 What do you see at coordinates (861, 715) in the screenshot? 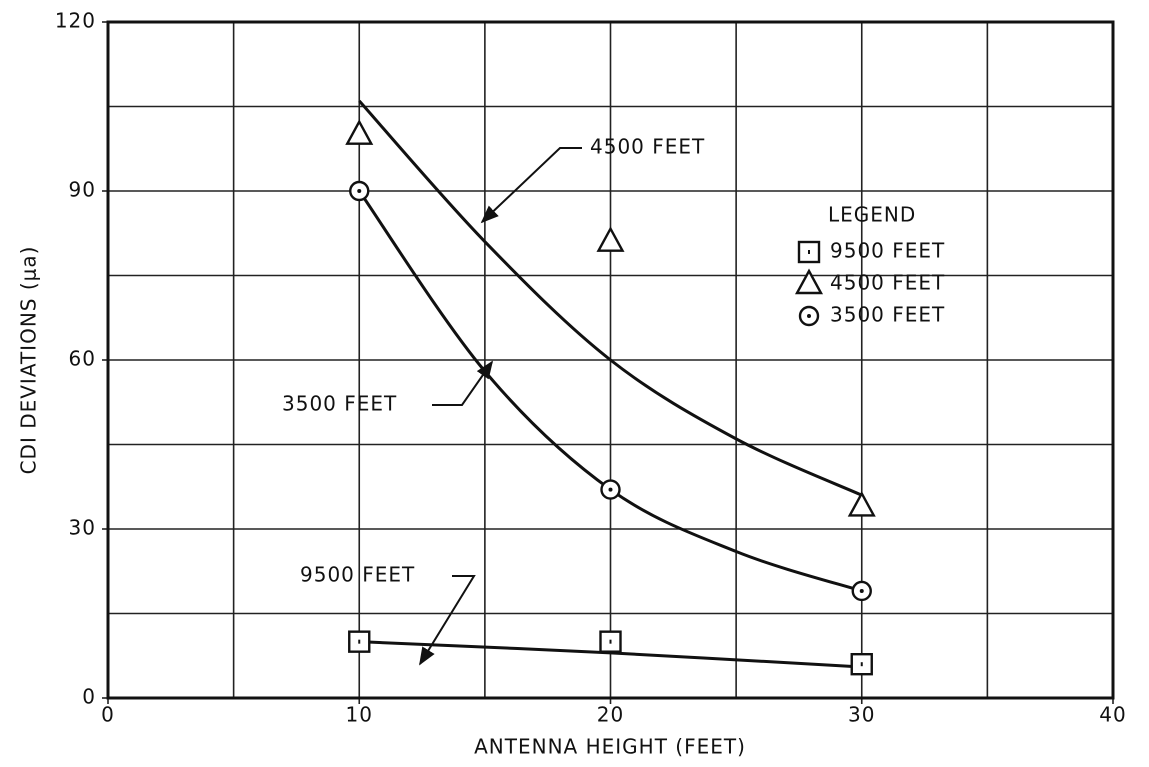
I see `x-tick-label: 30` at bounding box center [861, 715].